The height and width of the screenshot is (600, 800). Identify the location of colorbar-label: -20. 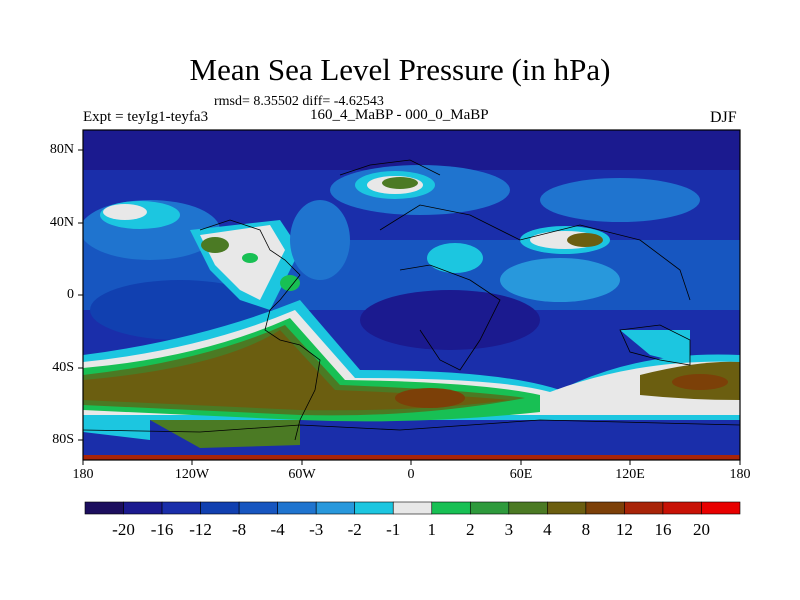
(123, 529).